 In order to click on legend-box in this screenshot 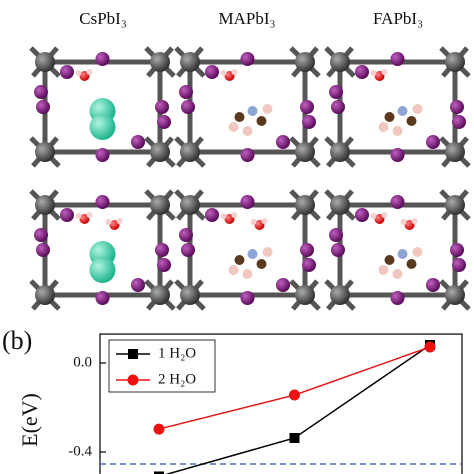, I will do `click(162, 366)`.